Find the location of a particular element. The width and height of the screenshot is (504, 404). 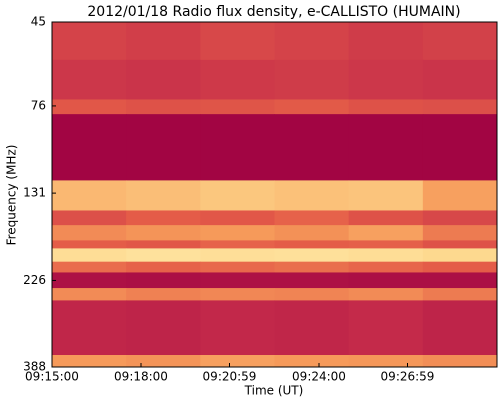

y-tick-label: 76 is located at coordinates (38, 105).